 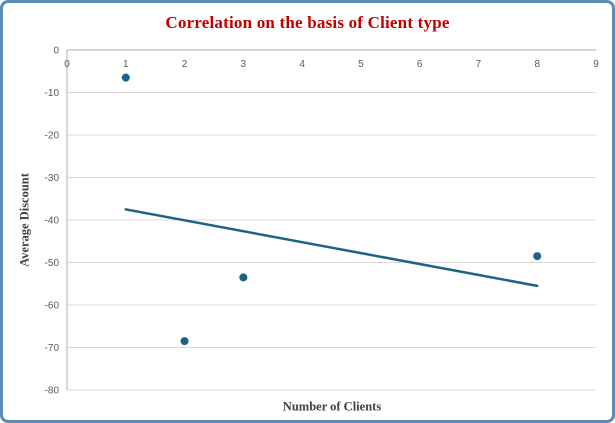 What do you see at coordinates (52, 221) in the screenshot?
I see `y-tick-label: -40` at bounding box center [52, 221].